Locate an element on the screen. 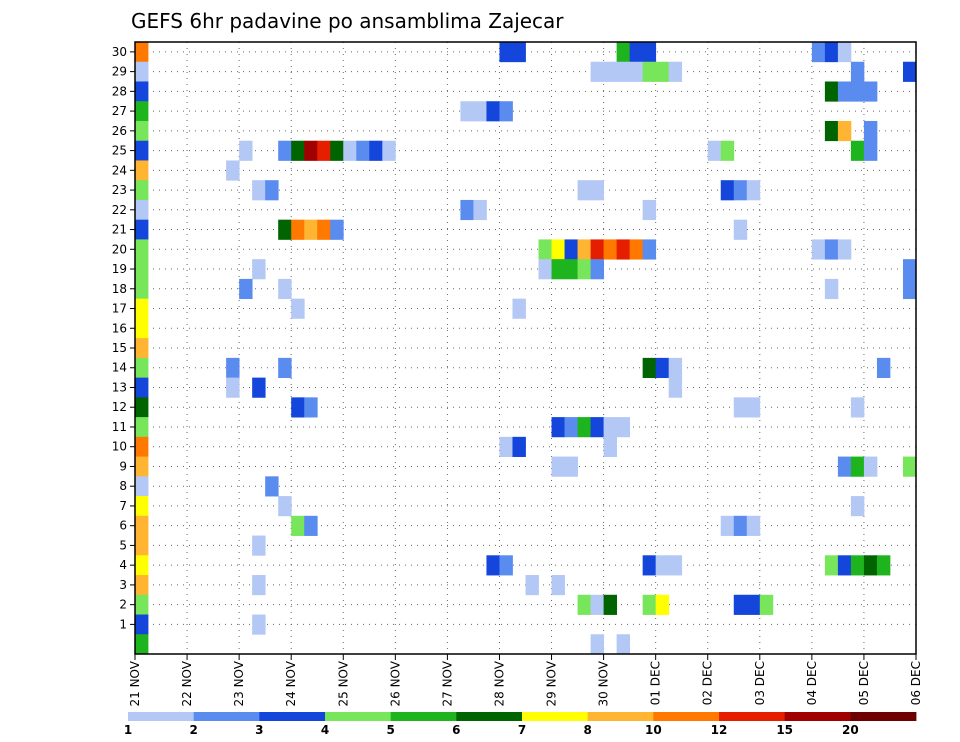  x-tick-label: 27 NOV is located at coordinates (447, 683).